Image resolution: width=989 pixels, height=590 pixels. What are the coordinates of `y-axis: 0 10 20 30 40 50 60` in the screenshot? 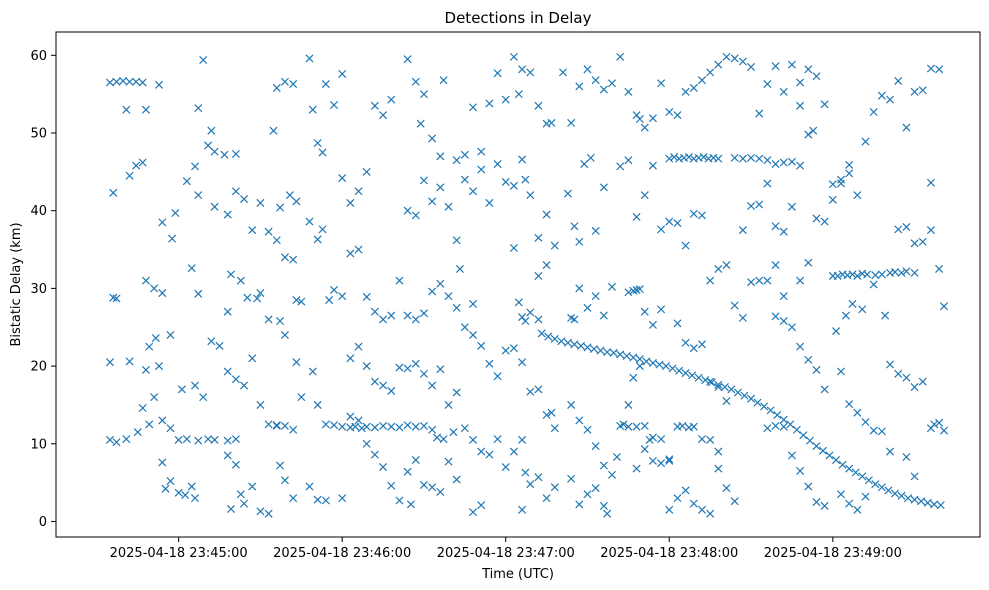 It's located at (43, 289).